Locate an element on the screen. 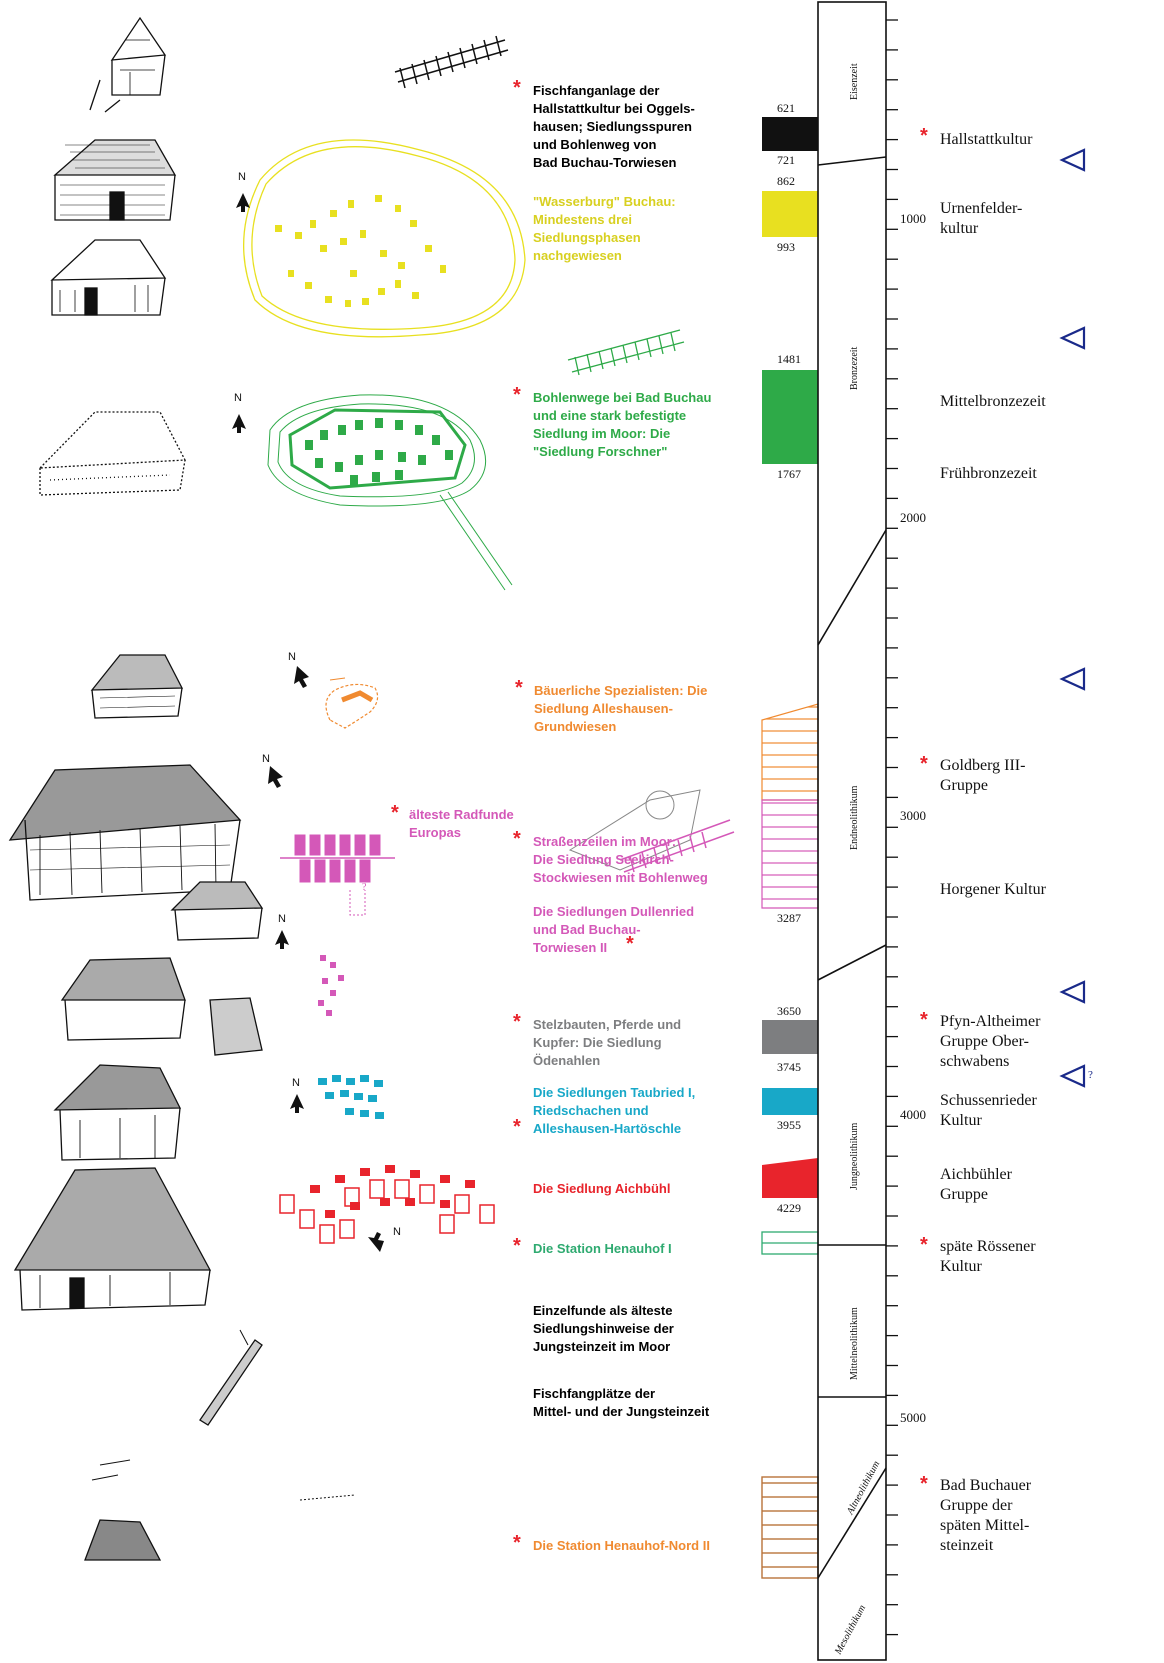 The height and width of the screenshot is (1663, 1164). period-column is located at coordinates (852, 831).